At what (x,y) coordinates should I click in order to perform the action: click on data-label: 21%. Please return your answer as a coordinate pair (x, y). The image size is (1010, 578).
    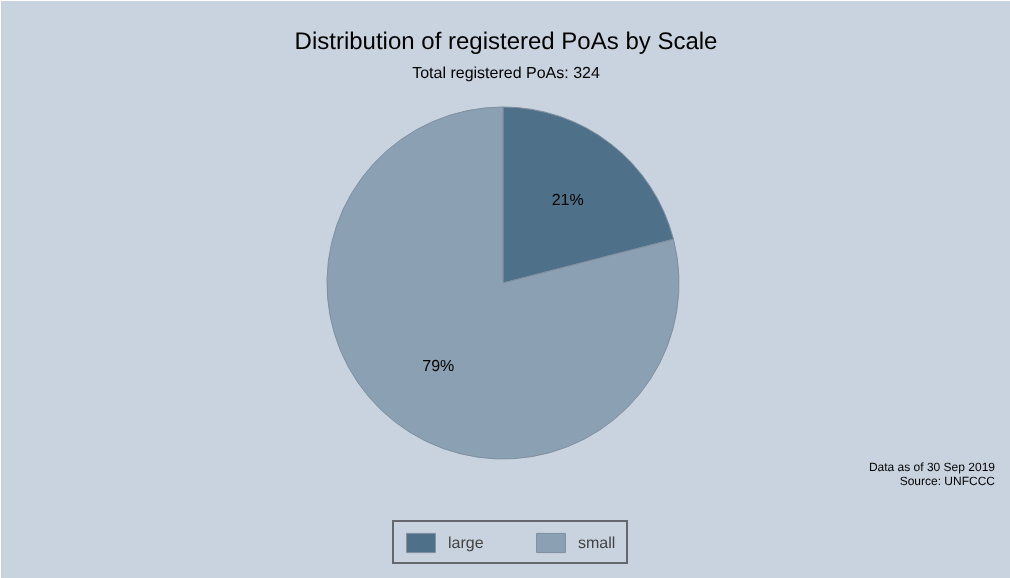
    Looking at the image, I should click on (567, 199).